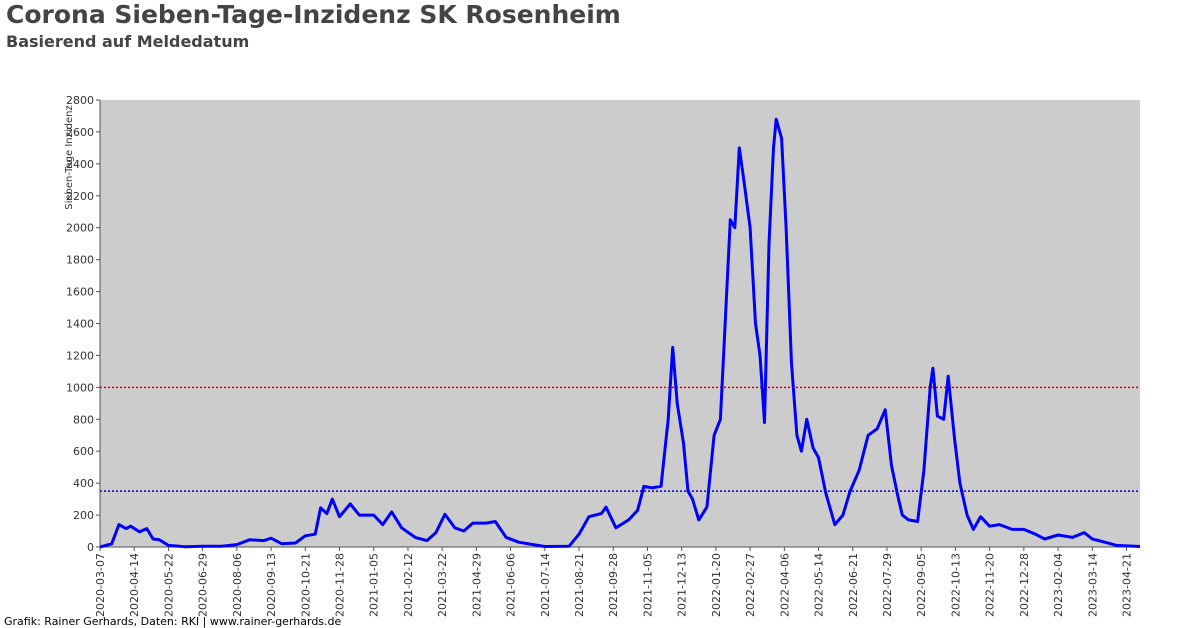  What do you see at coordinates (203, 585) in the screenshot?
I see `x-tick-label: 2020-06-29` at bounding box center [203, 585].